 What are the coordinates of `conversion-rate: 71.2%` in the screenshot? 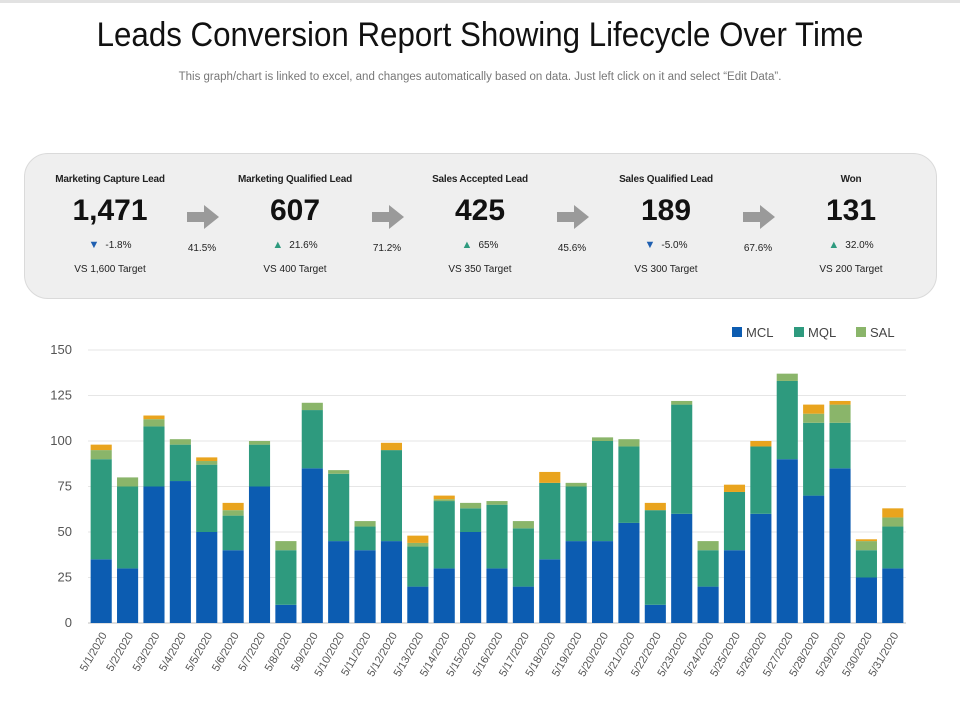 It's located at (387, 248).